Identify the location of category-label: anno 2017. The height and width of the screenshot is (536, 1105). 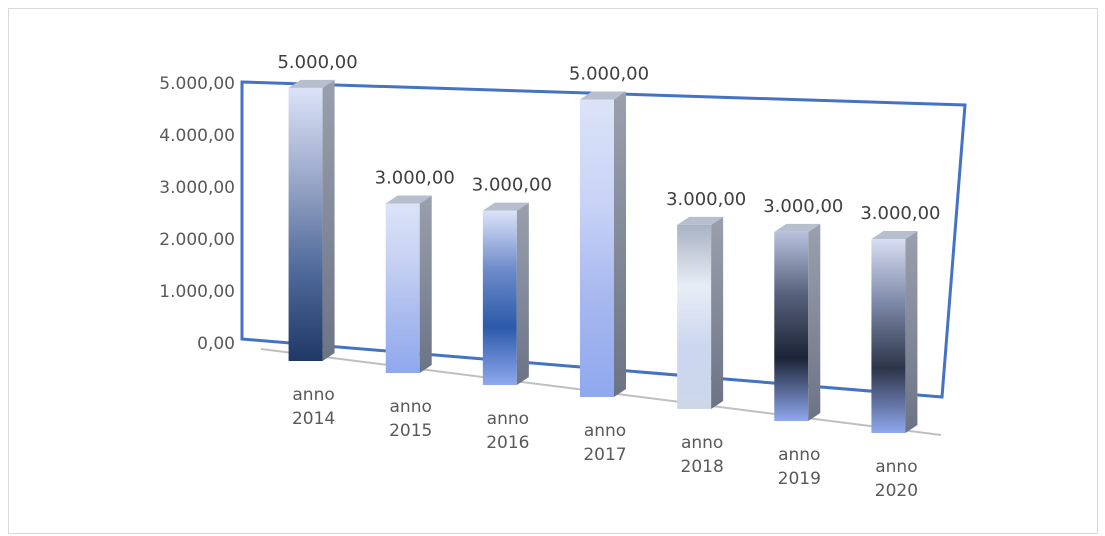
(604, 443).